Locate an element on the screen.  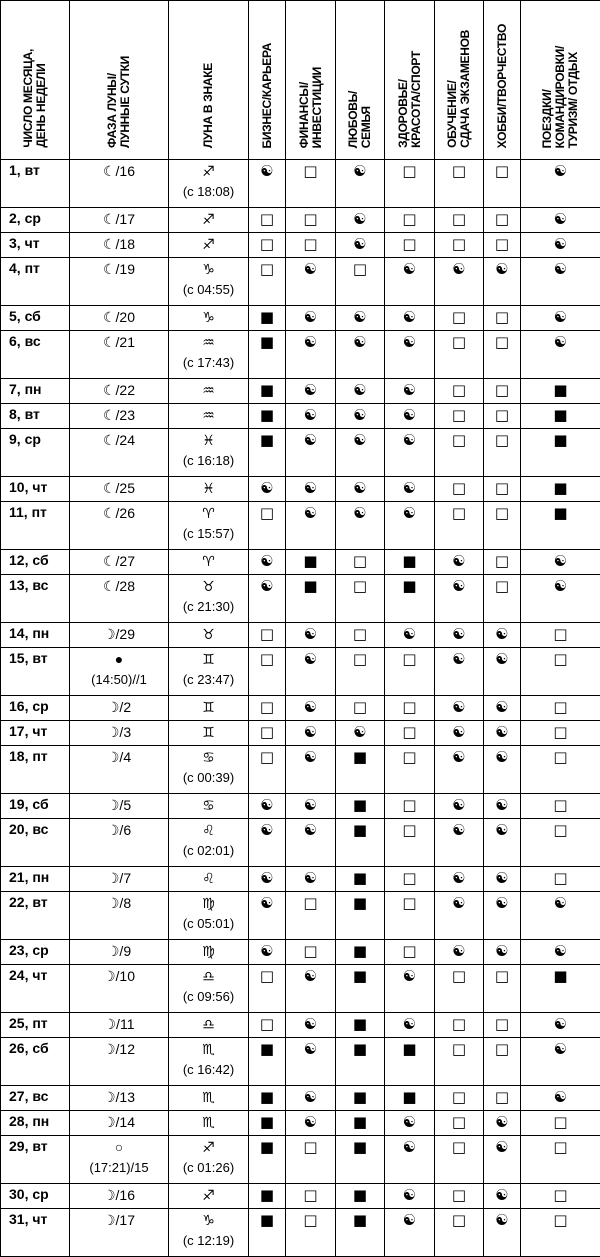
day-cell: 17, чт is located at coordinates (35, 733).